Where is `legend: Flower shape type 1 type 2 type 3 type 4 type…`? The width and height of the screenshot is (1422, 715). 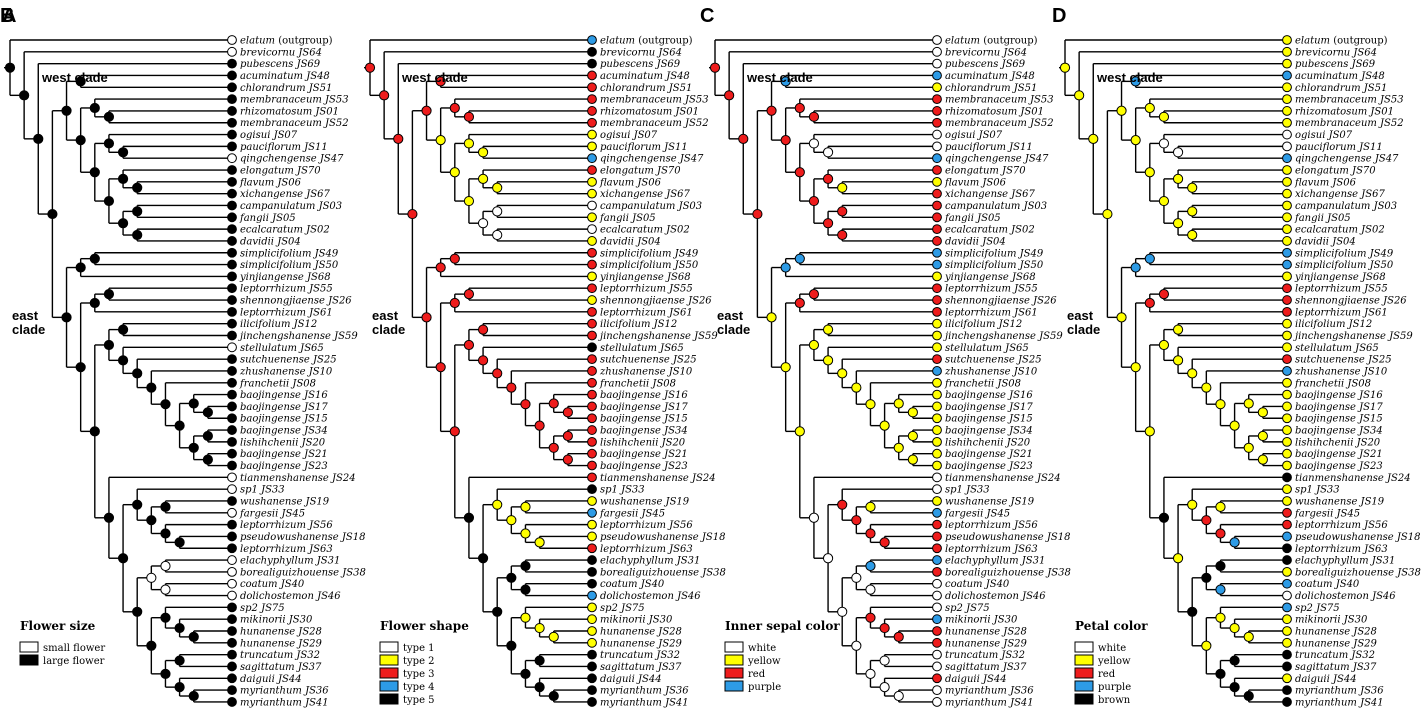
legend: Flower shape type 1 type 2 type 3 type 4 type… is located at coordinates (424, 662).